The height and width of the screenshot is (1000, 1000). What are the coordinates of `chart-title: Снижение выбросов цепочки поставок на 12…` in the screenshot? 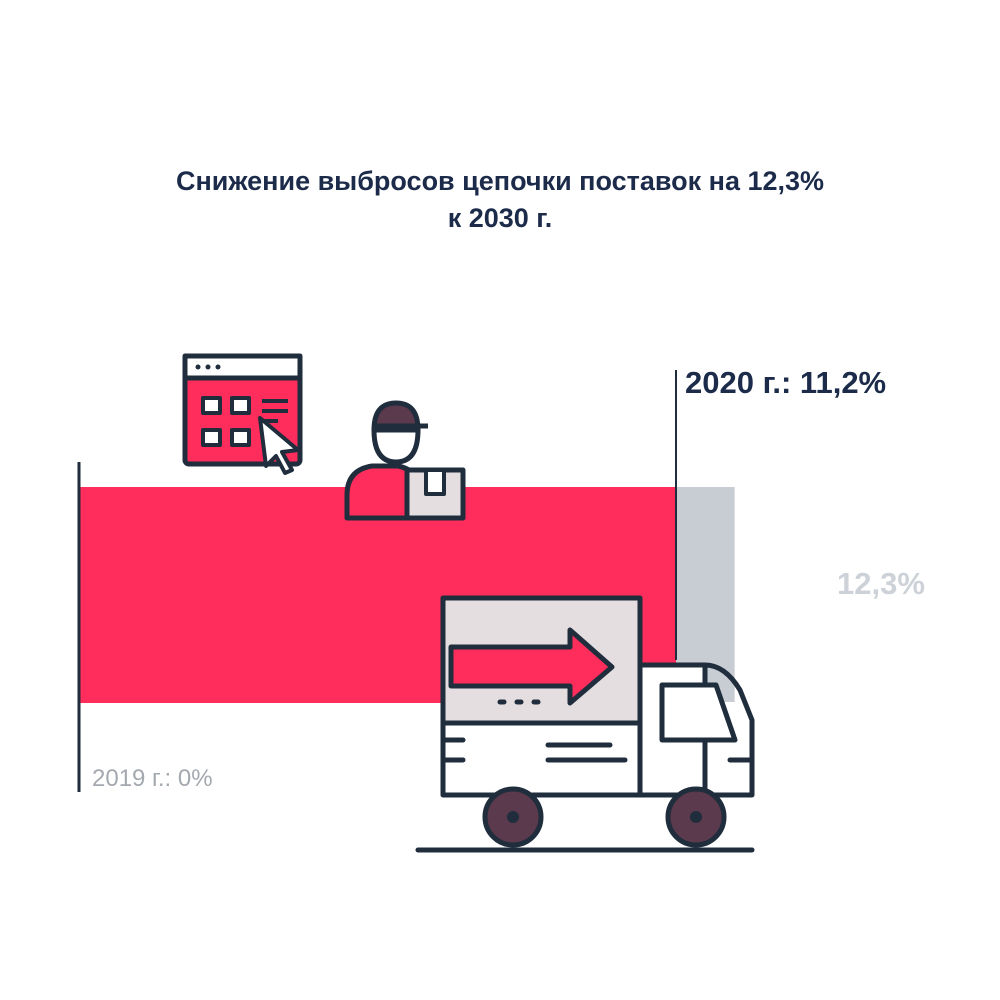 It's located at (500, 200).